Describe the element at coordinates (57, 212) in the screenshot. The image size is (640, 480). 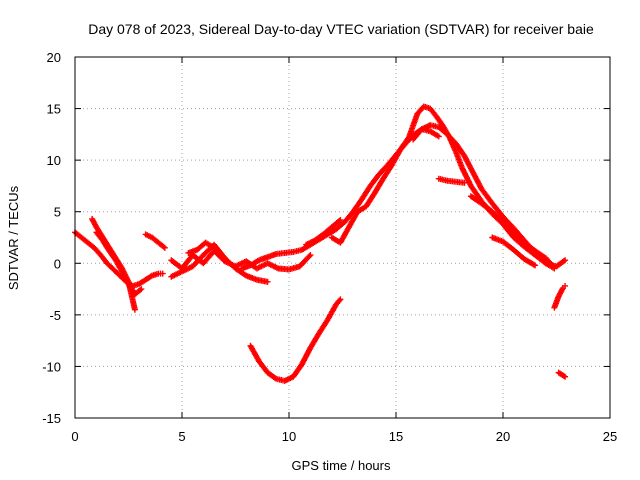
I see `y-tick-label: 5` at that location.